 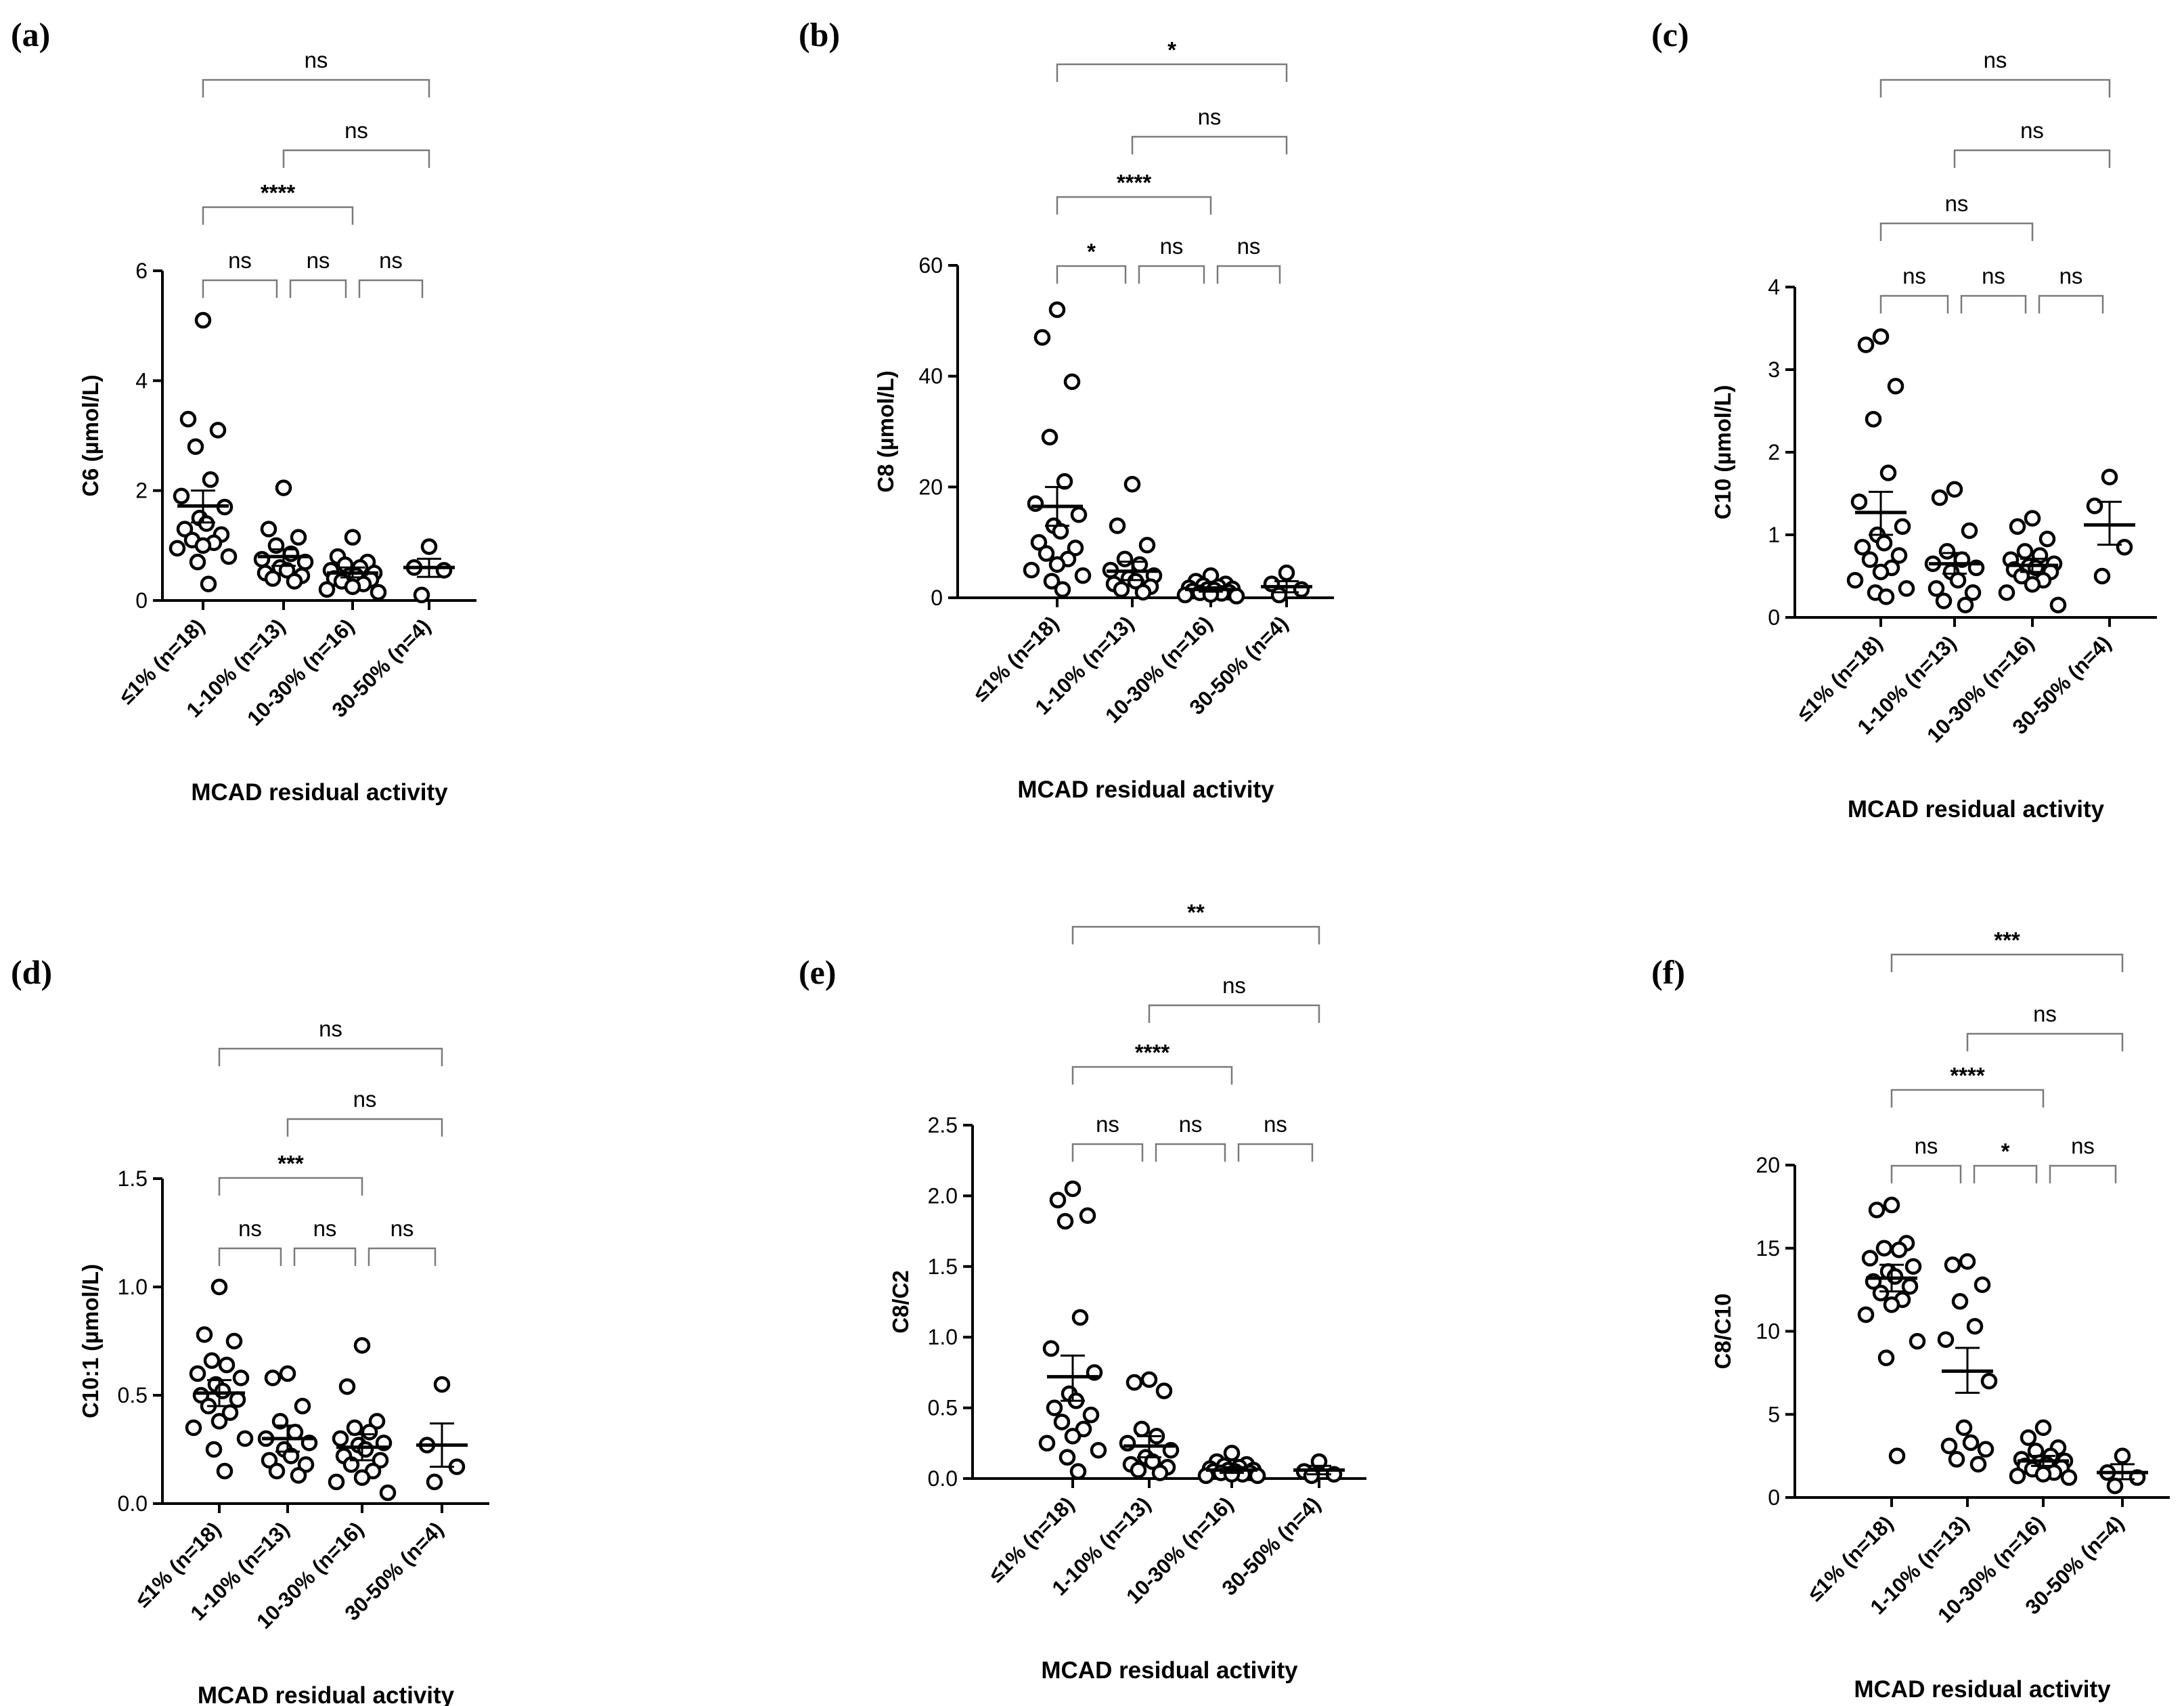 What do you see at coordinates (930, 377) in the screenshot?
I see `y-tick-label: 40` at bounding box center [930, 377].